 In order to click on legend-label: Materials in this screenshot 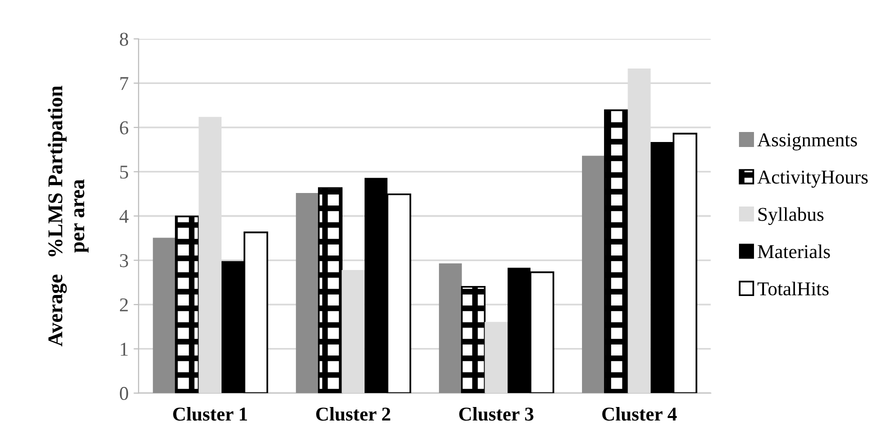, I will do `click(794, 251)`.